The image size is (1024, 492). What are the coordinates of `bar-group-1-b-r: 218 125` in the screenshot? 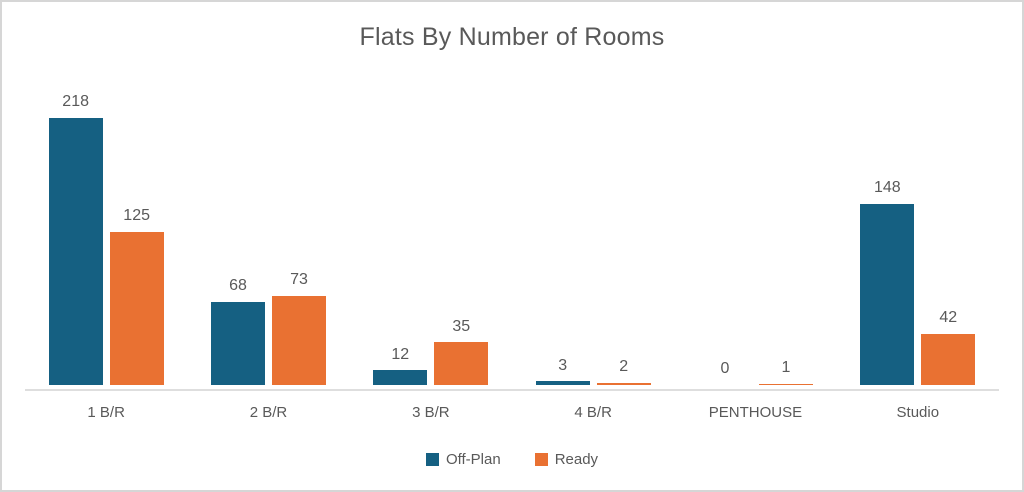 It's located at (106, 239).